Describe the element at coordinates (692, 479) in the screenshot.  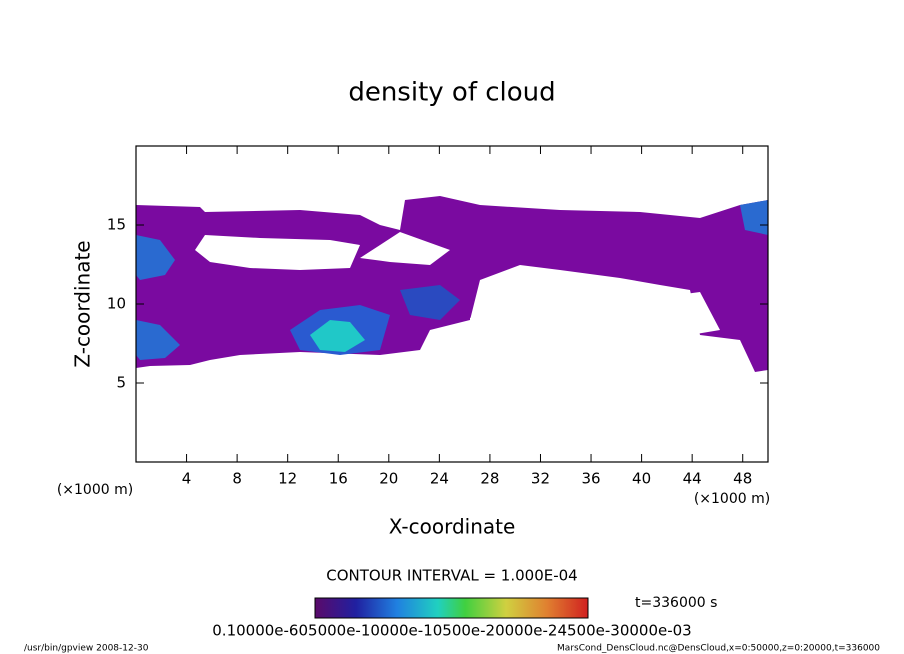
I see `x-tick-label: 44` at that location.